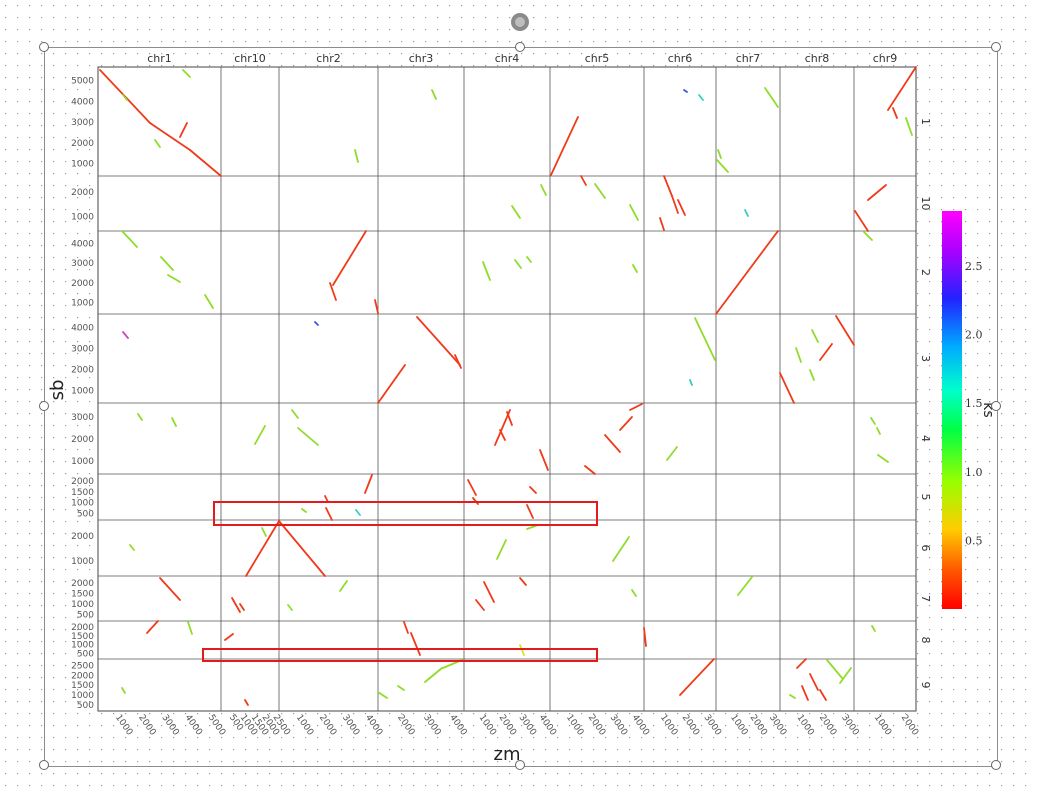  Describe the element at coordinates (680, 58) in the screenshot. I see `x-chromosome-label: chr6` at that location.